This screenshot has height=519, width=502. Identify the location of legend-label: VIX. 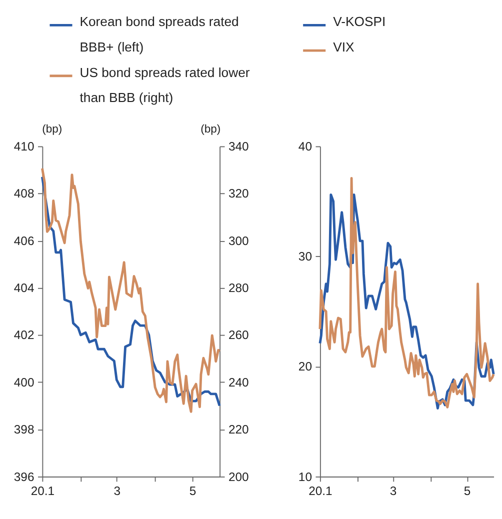
(344, 46).